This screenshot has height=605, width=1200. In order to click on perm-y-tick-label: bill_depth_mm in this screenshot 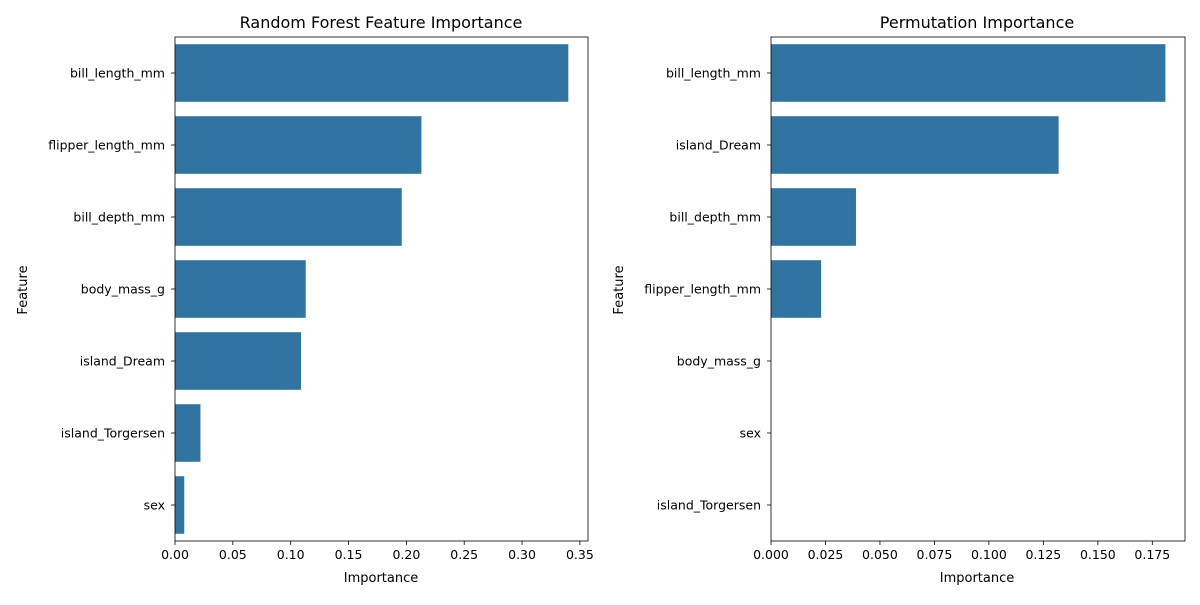, I will do `click(715, 217)`.